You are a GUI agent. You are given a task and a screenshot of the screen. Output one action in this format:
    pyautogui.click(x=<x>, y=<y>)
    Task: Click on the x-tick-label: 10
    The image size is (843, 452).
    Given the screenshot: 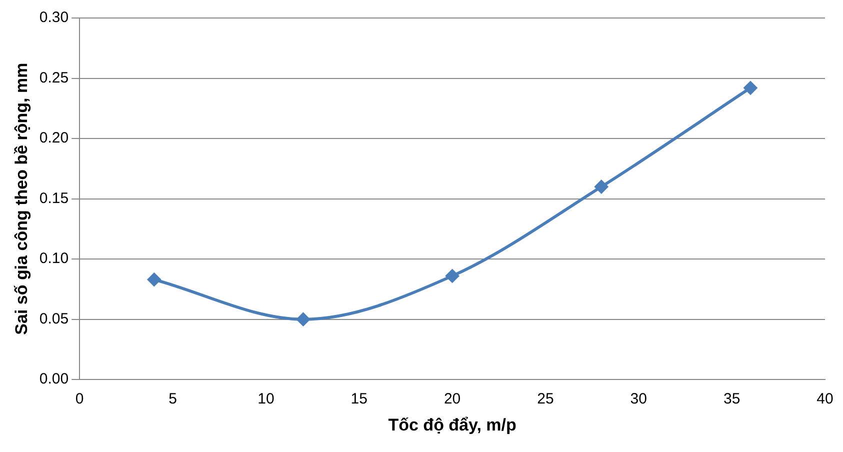 What is the action you would take?
    pyautogui.click(x=266, y=399)
    